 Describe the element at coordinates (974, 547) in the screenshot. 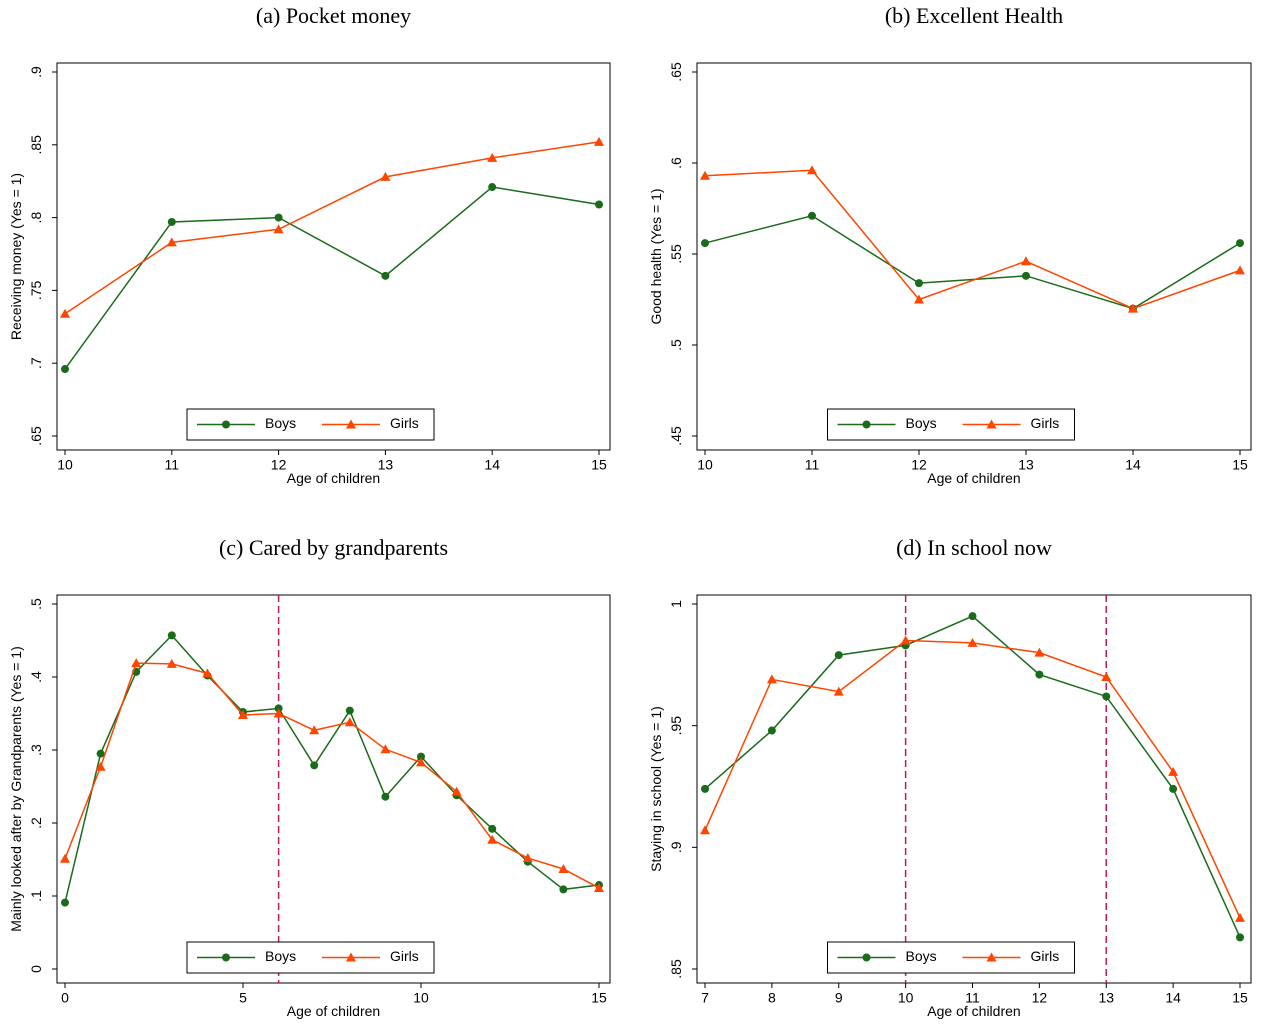

I see `panel-title: (d) In school now` at that location.